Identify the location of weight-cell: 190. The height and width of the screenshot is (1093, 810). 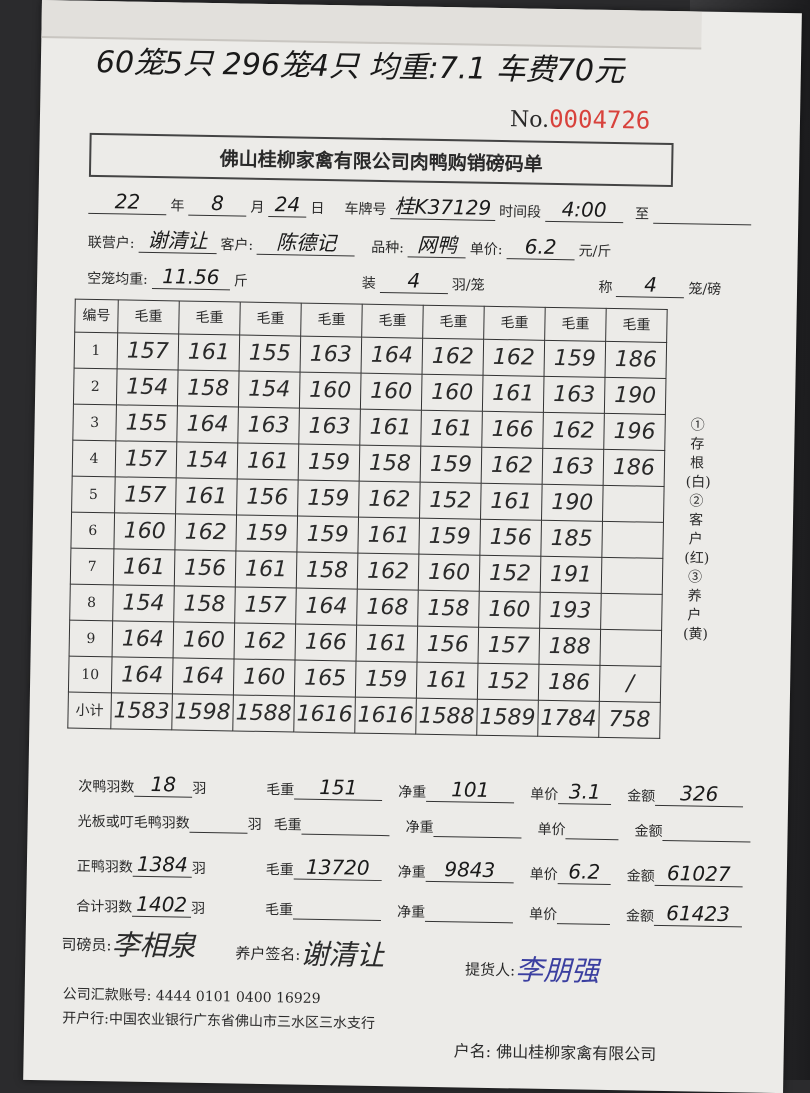
(635, 396).